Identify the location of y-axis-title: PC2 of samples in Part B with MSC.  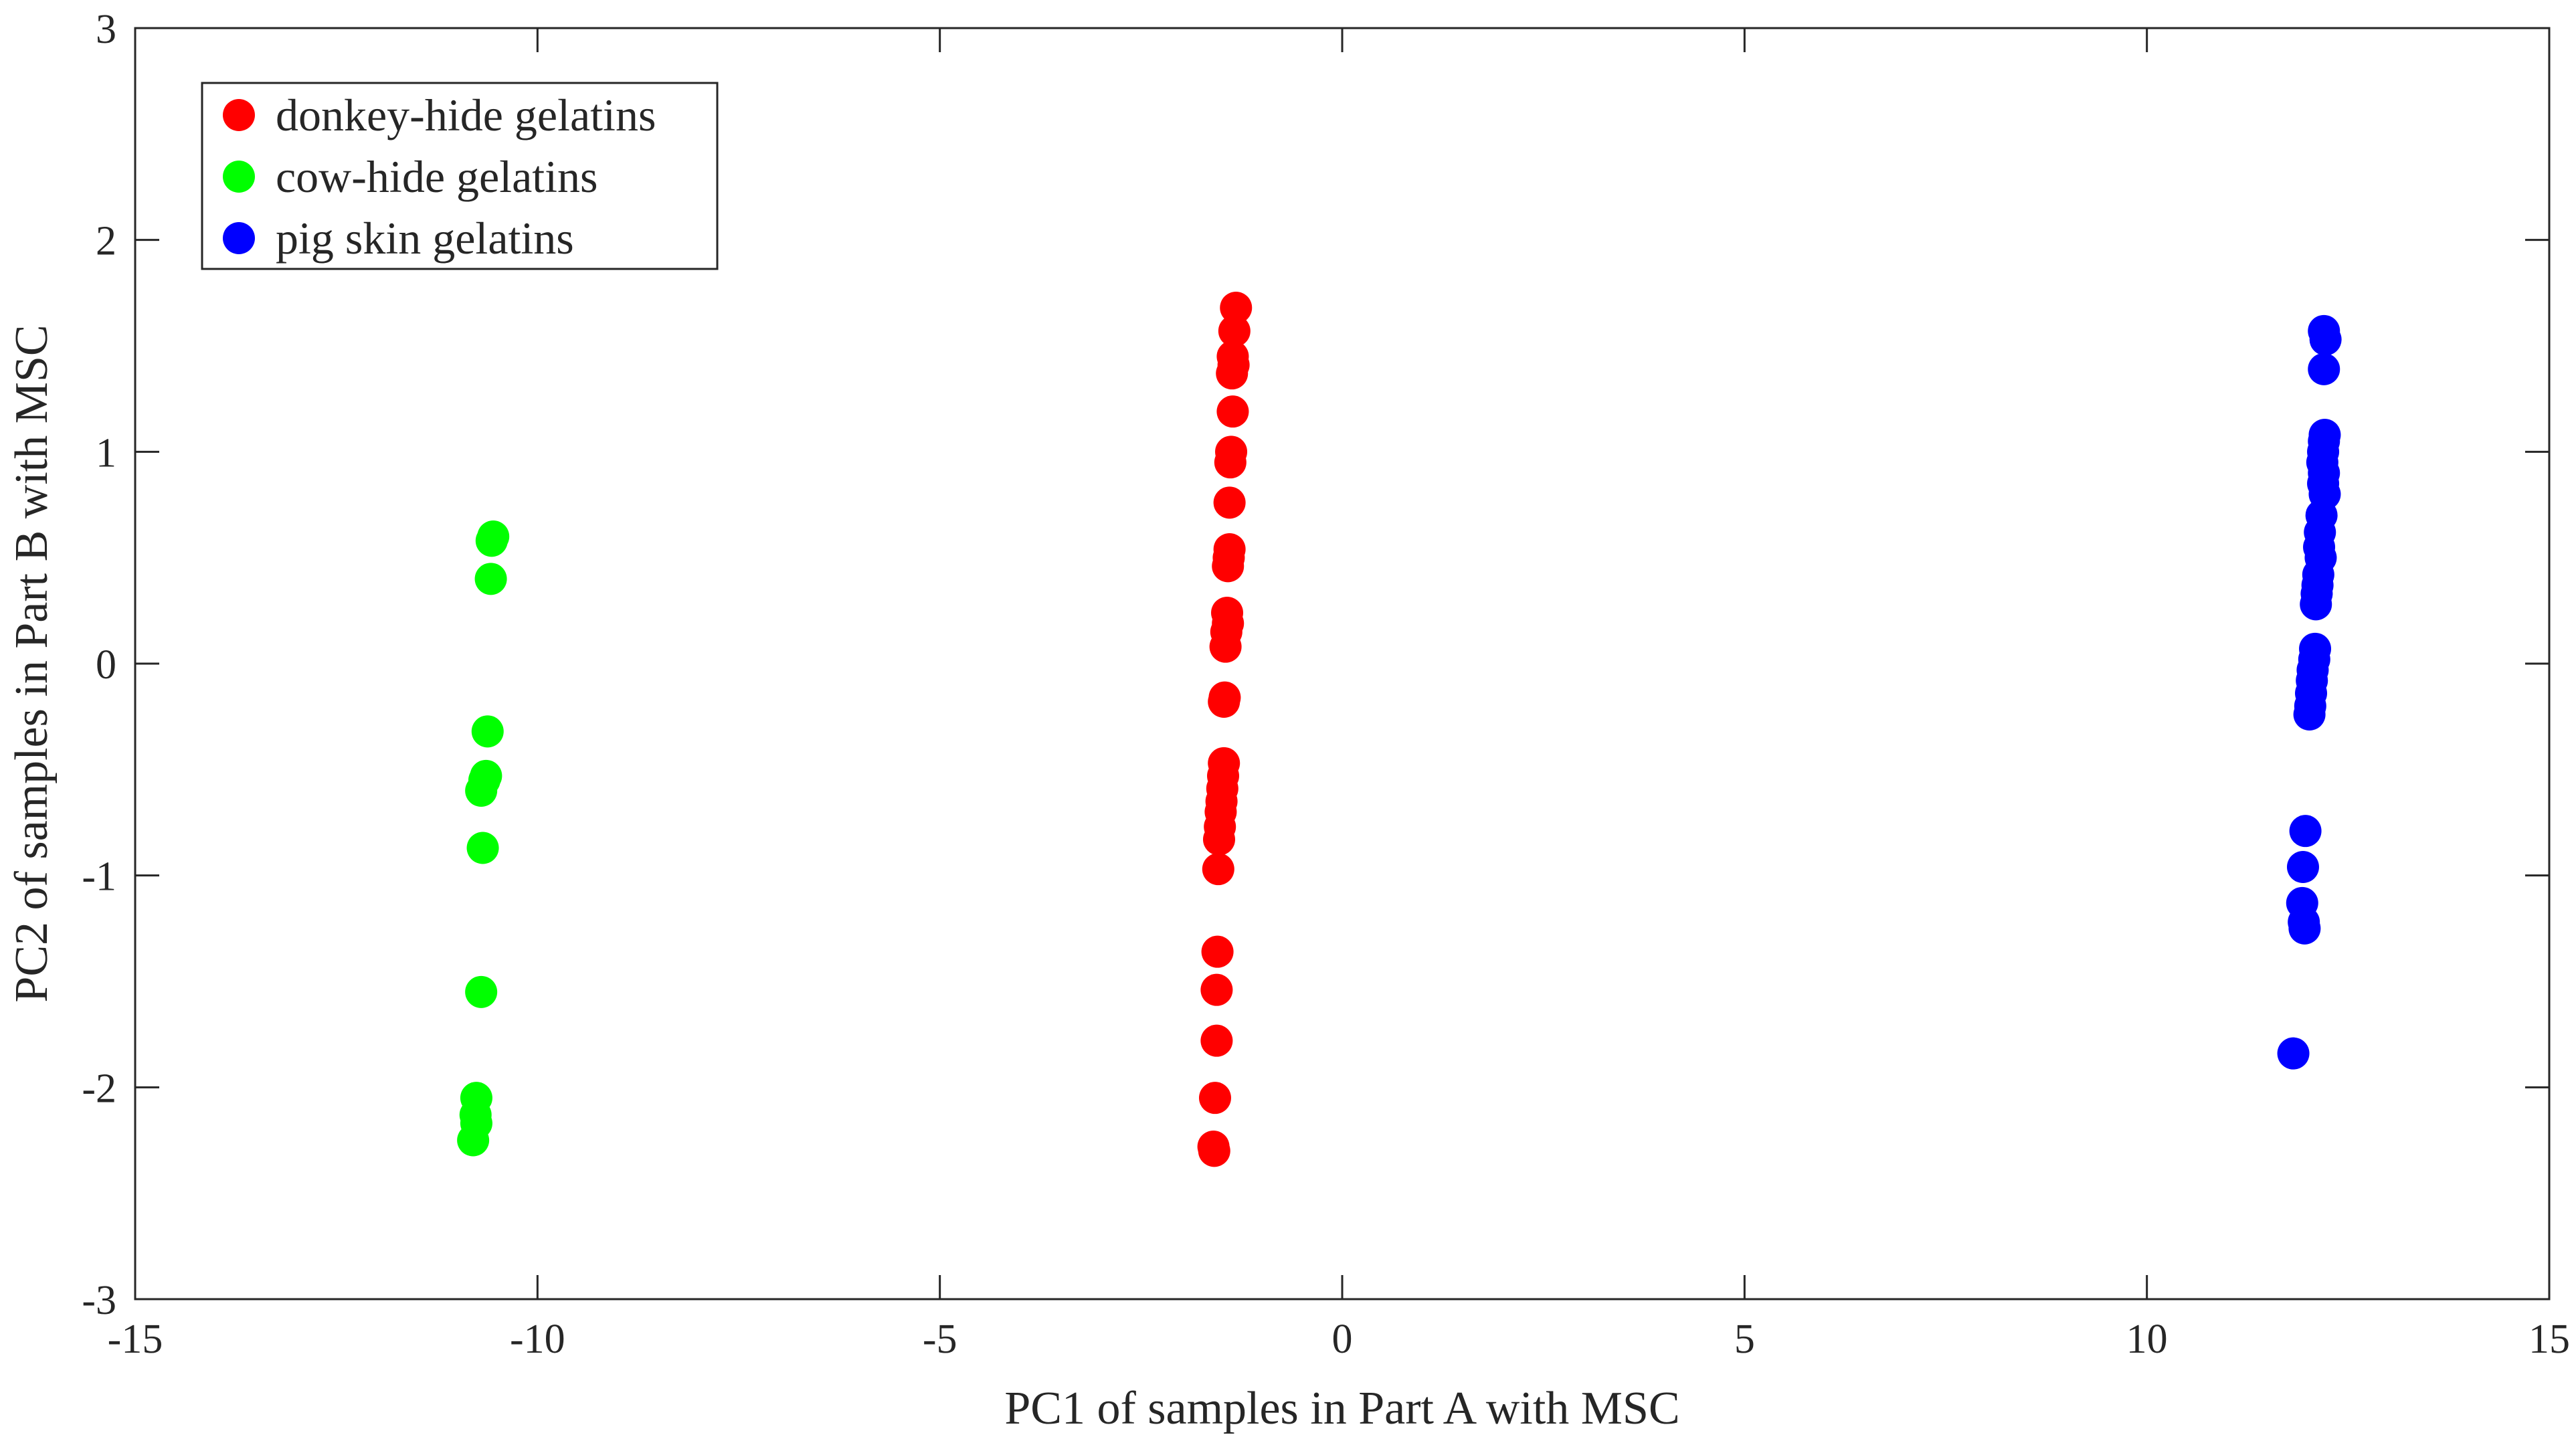
(32, 663).